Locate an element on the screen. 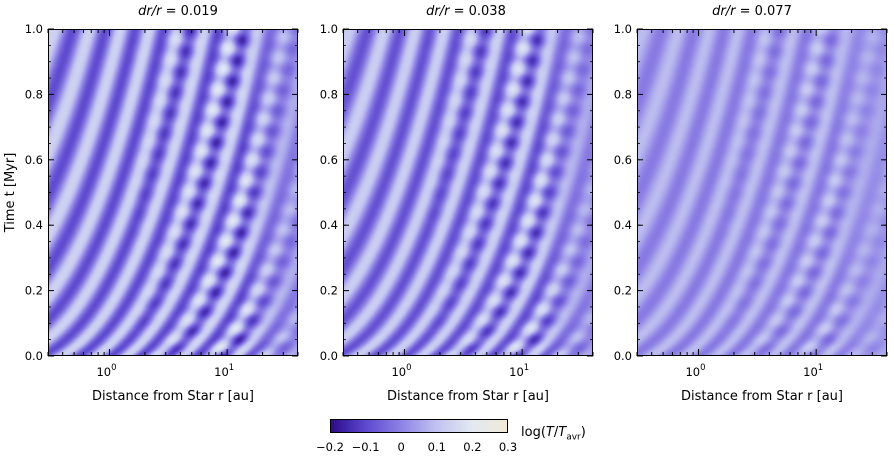 The height and width of the screenshot is (464, 894). panel-title-1: dr/r = 0.019 is located at coordinates (178, 11).